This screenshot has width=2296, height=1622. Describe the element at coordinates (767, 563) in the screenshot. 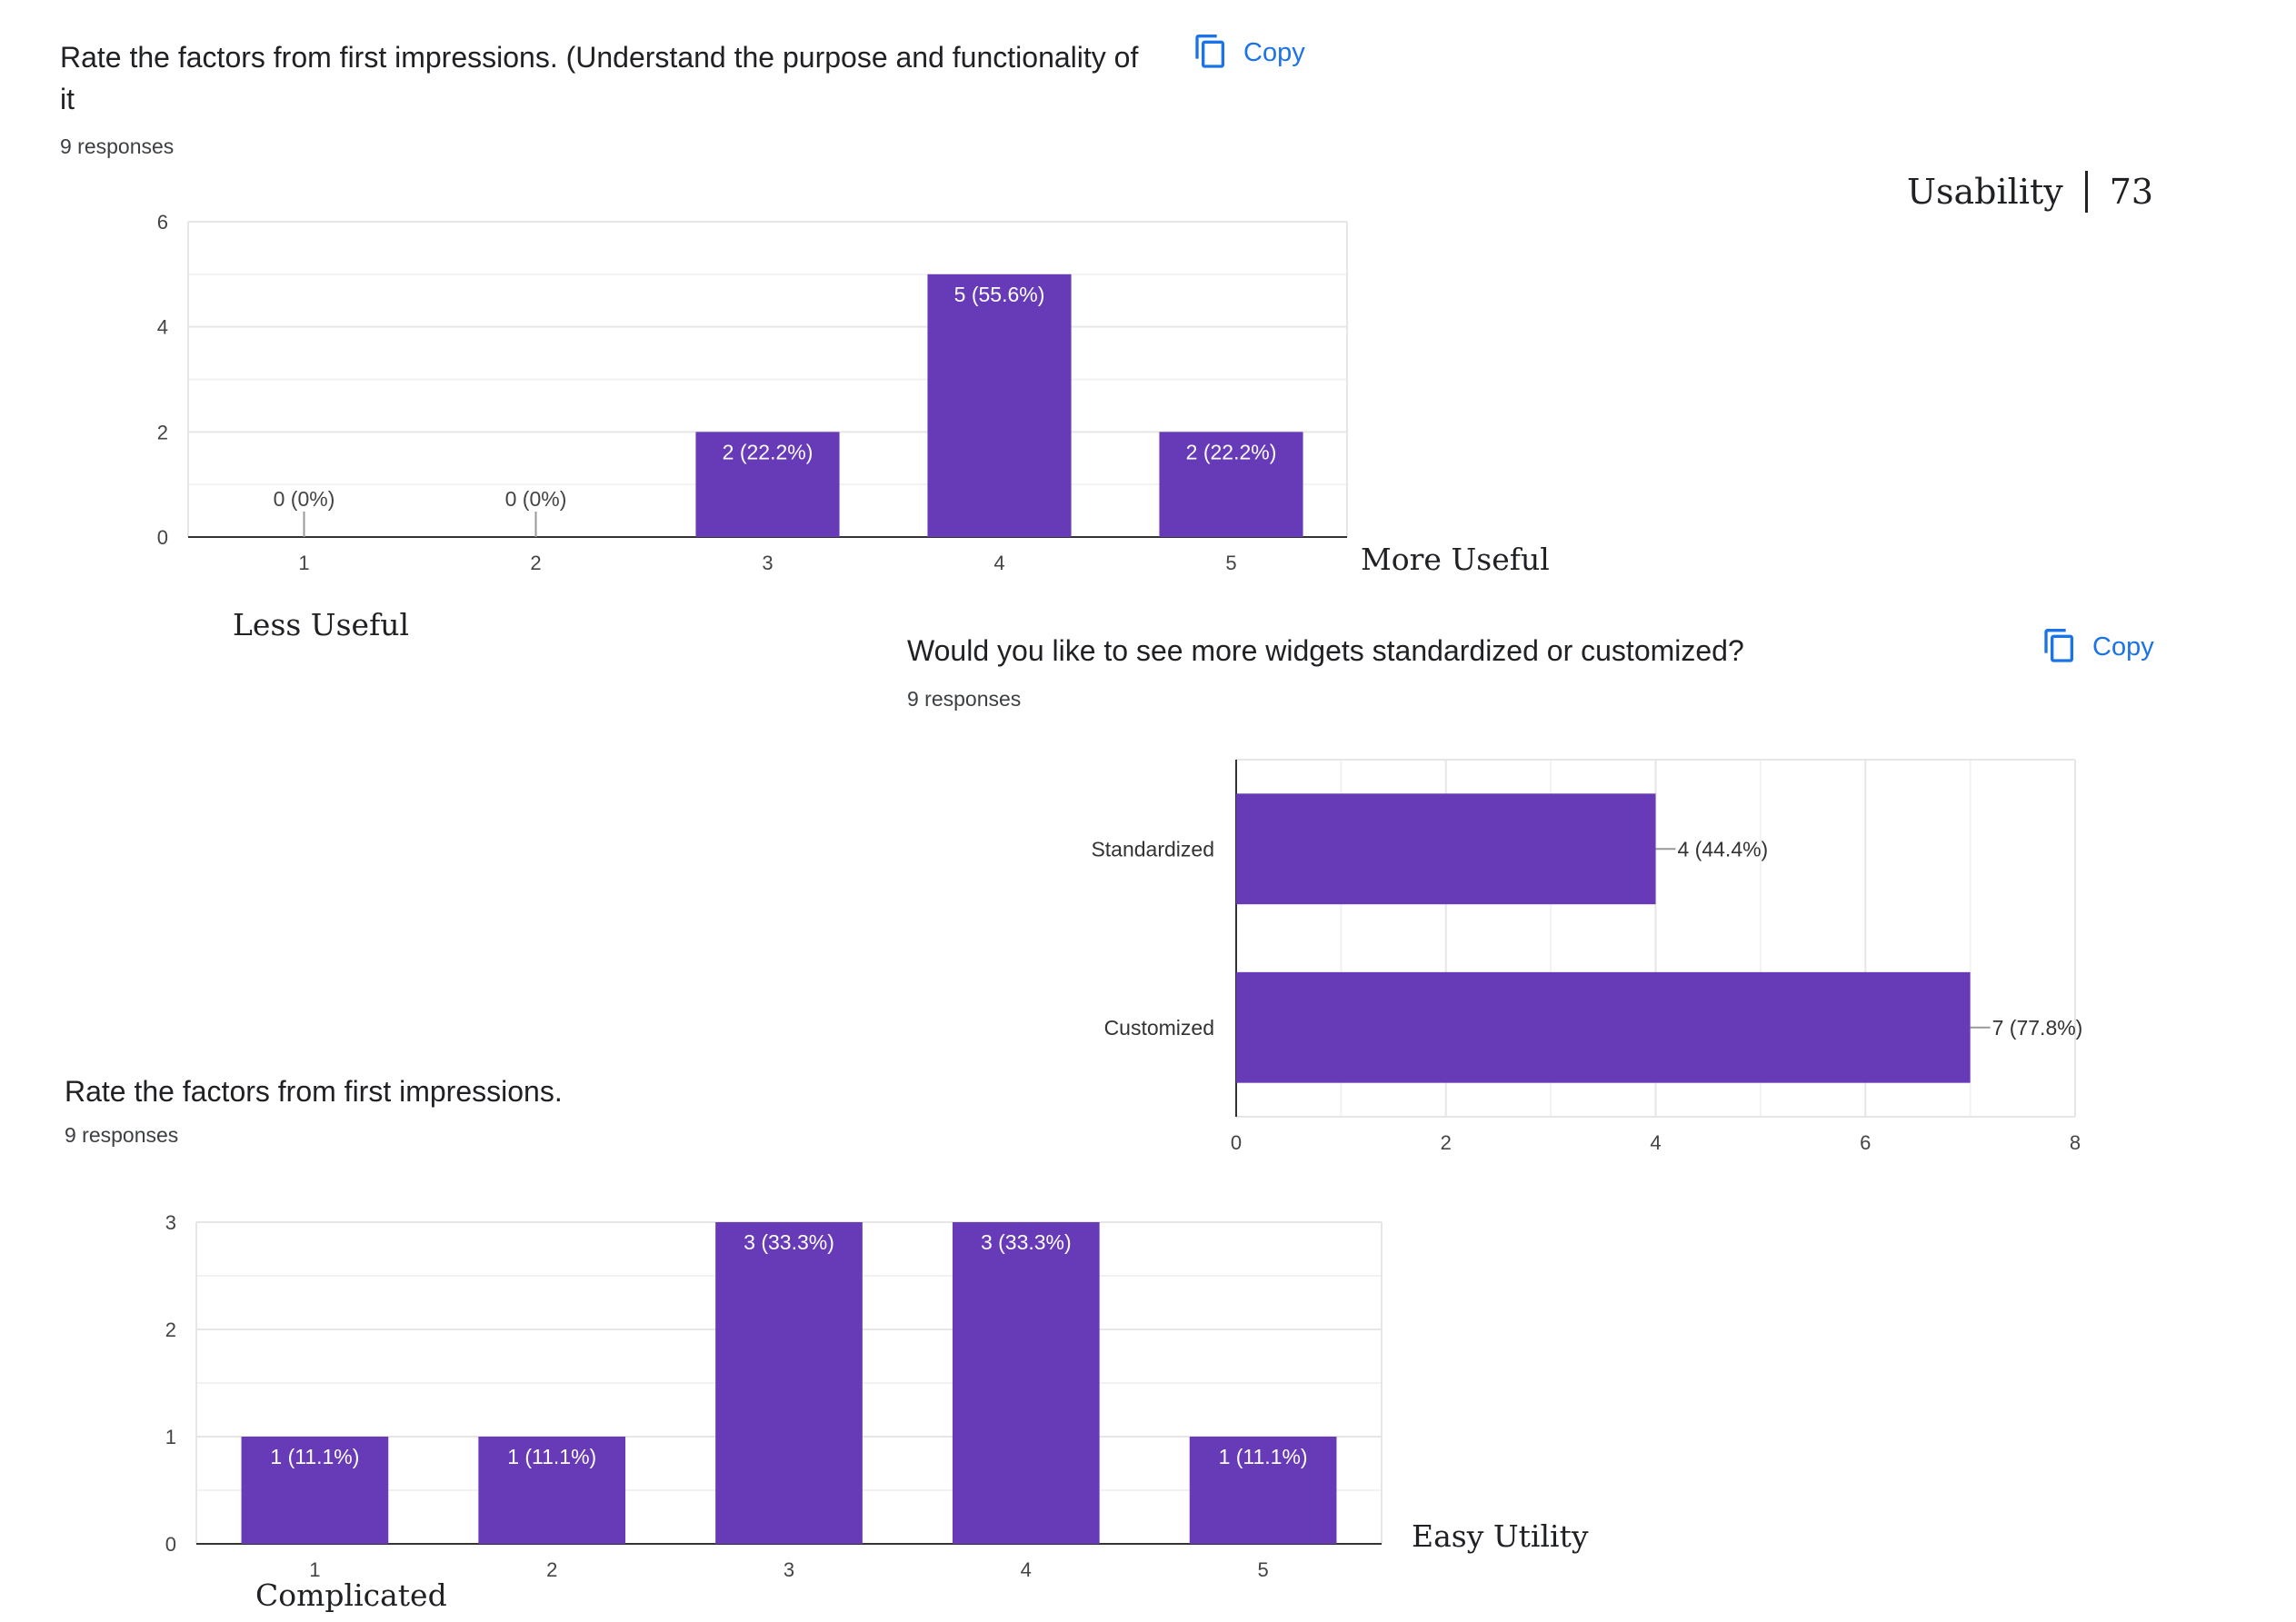

I see `chart-1-x-tick-label: 3` at that location.